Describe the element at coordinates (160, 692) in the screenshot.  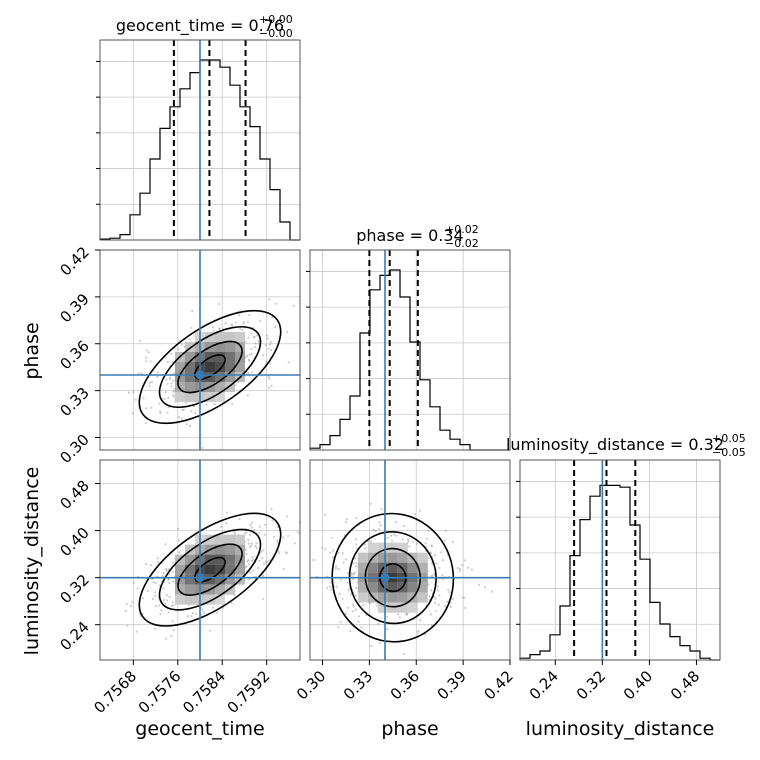
I see `x-tick-label: 0.7576` at that location.